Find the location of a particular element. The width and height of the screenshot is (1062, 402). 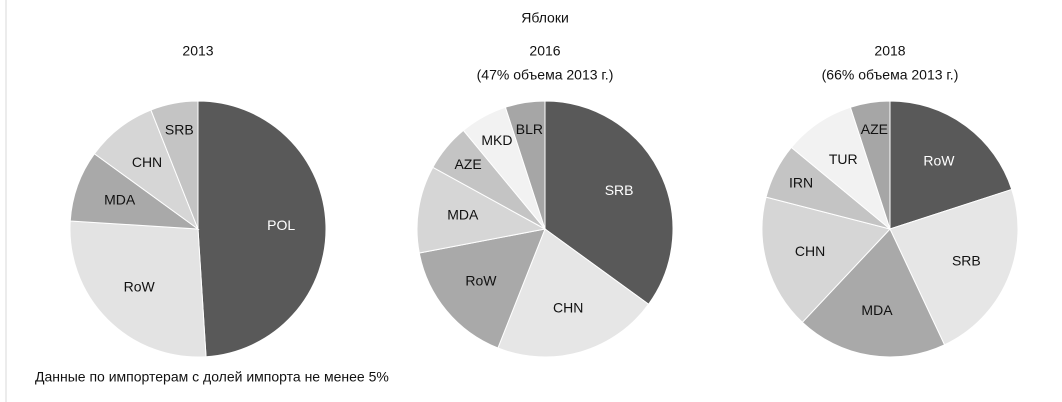

pie-subtitle: (47% объема 2013 г.) is located at coordinates (545, 75).